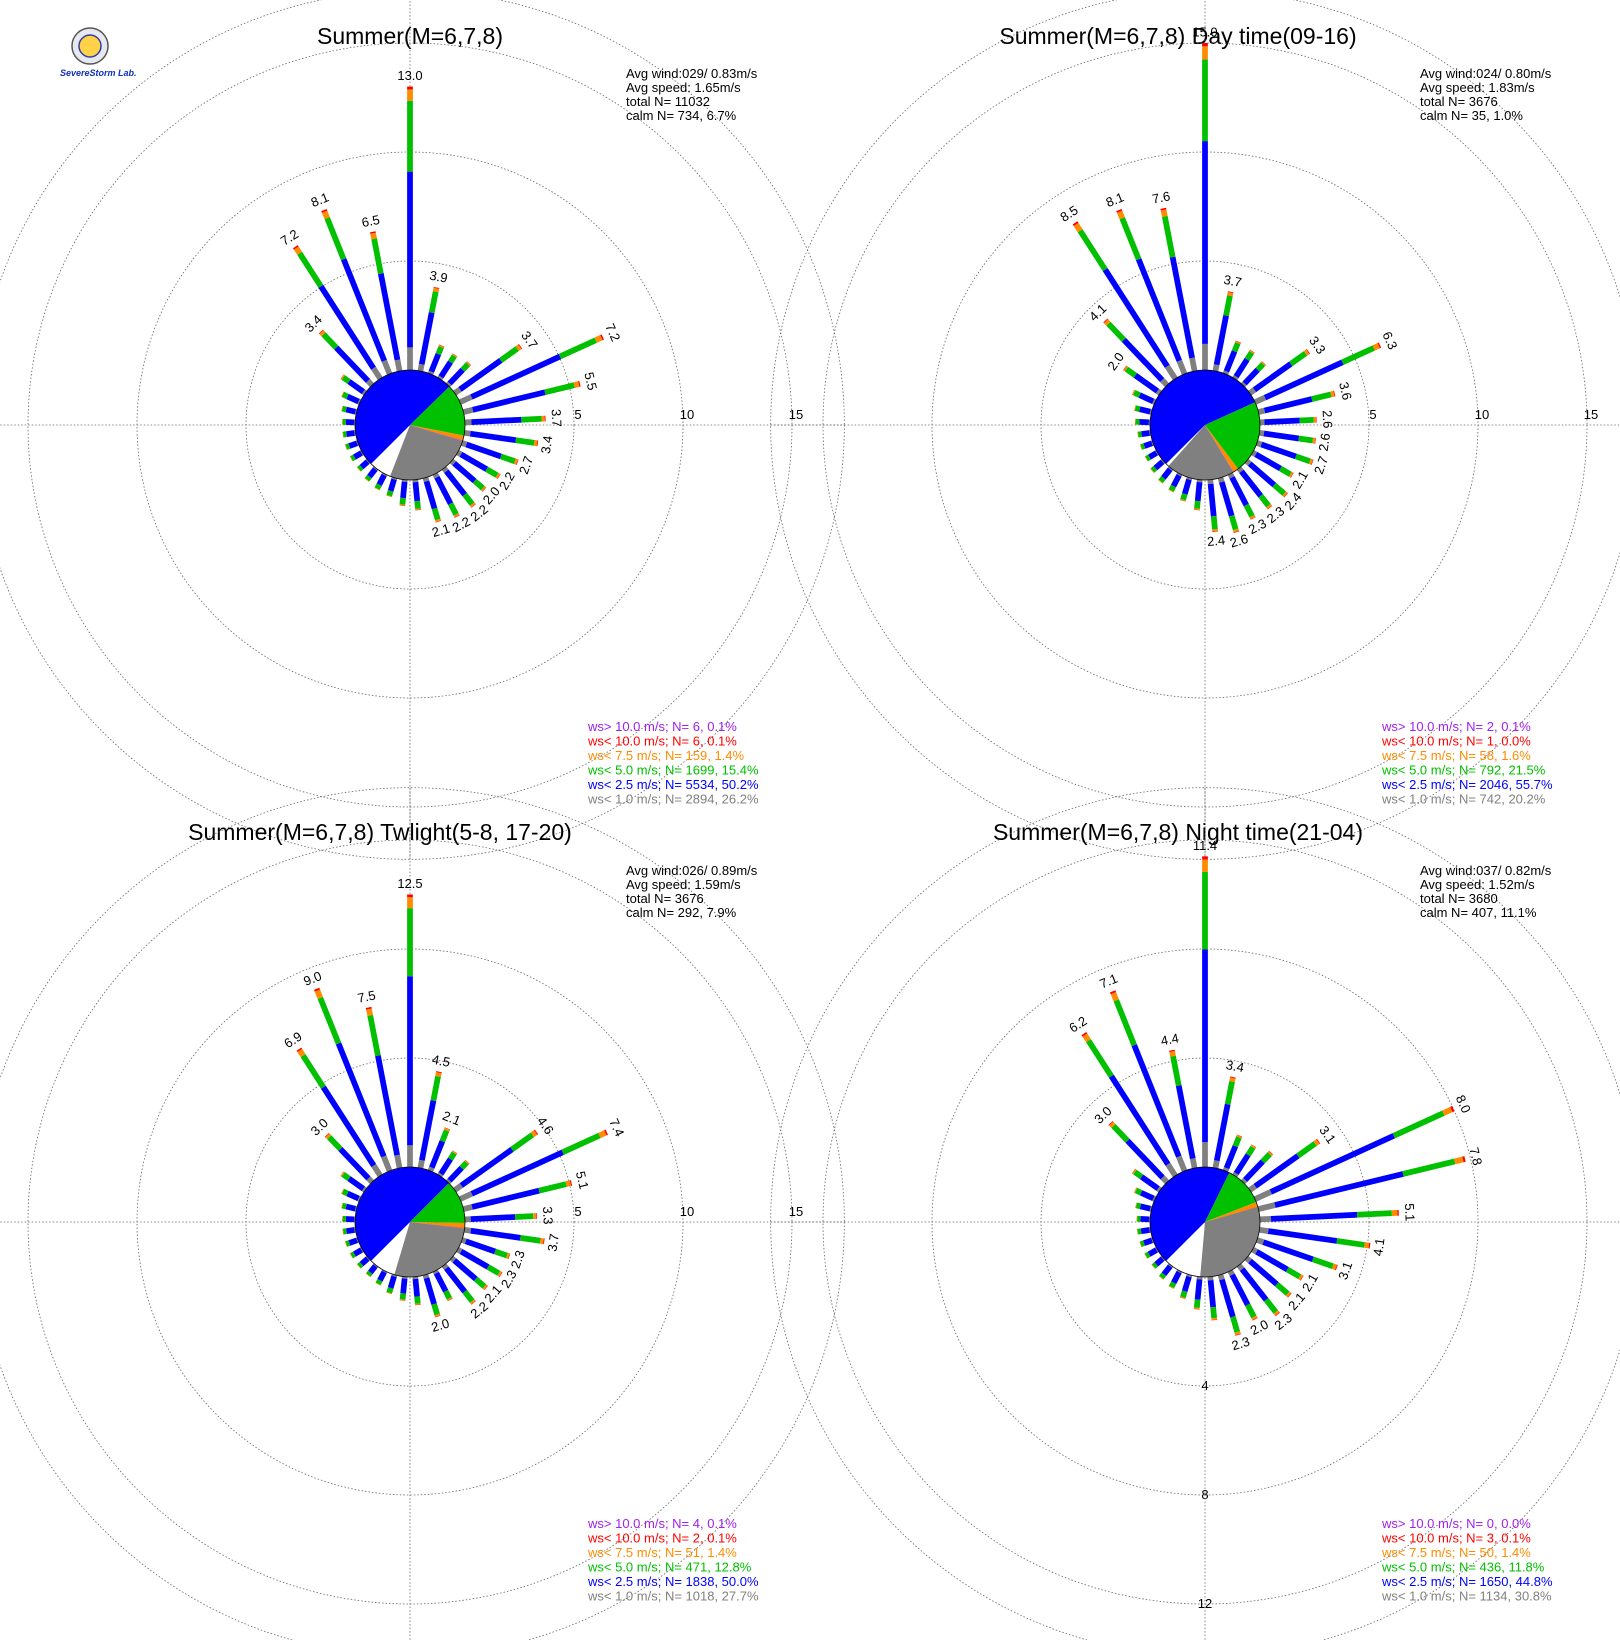 This screenshot has width=1620, height=1640. What do you see at coordinates (577, 1211) in the screenshot?
I see `ring-label: 5` at bounding box center [577, 1211].